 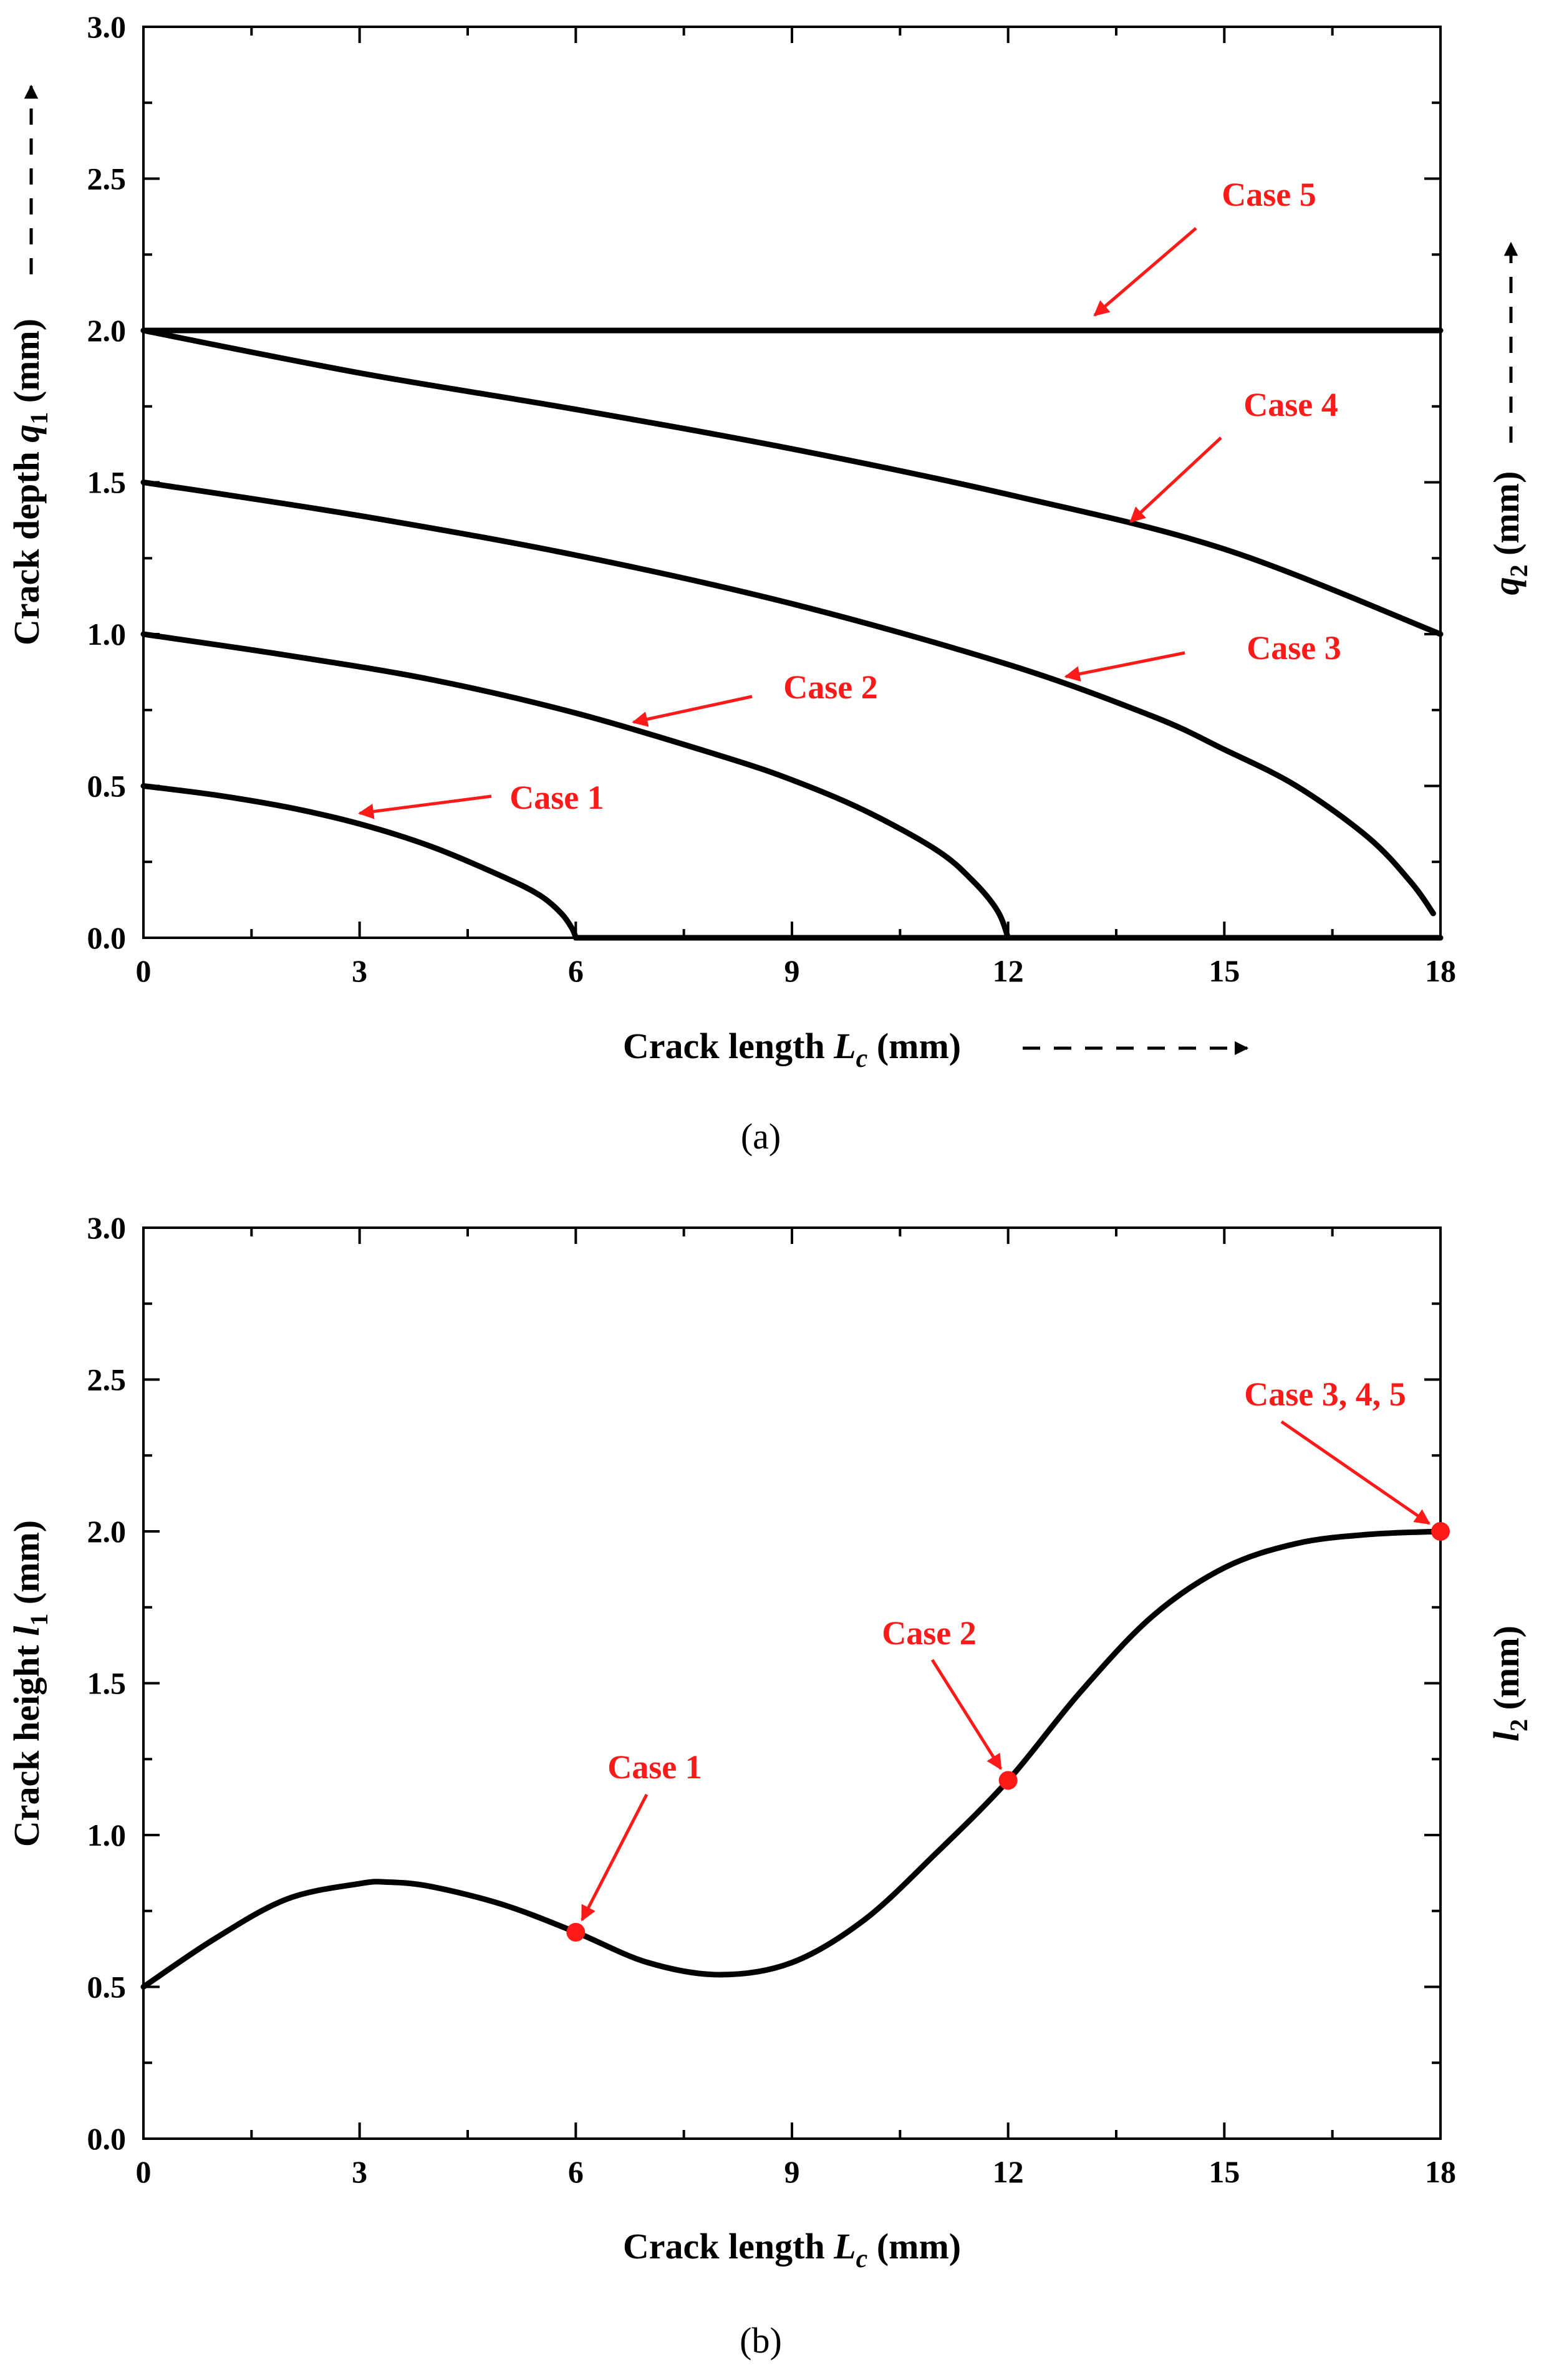 What do you see at coordinates (1290, 404) in the screenshot?
I see `annotation-label: Case 4` at bounding box center [1290, 404].